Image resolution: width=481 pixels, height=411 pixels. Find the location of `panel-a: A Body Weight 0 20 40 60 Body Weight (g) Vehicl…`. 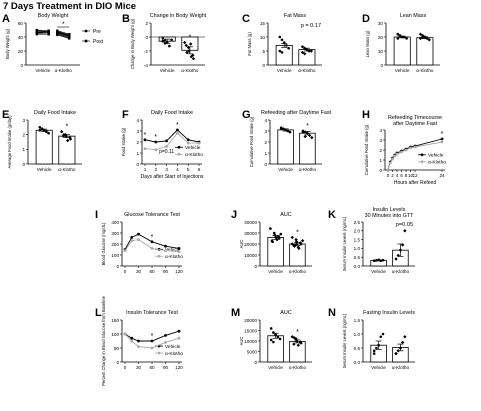

panel-a: A Body Weight 0 20 40 60 Body Weight (g) Vehicl… is located at coordinates (53, 43).